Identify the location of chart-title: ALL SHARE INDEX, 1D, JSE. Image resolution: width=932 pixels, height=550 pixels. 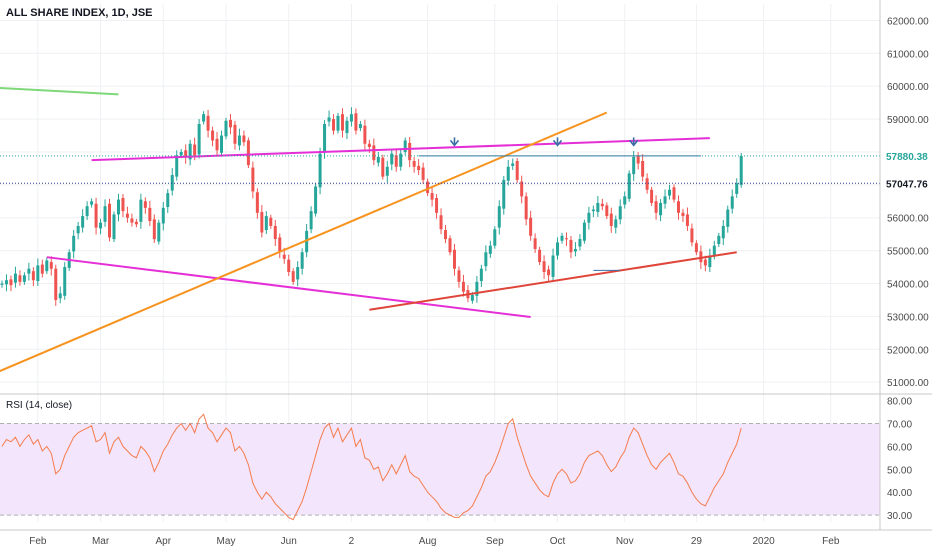
(79, 13).